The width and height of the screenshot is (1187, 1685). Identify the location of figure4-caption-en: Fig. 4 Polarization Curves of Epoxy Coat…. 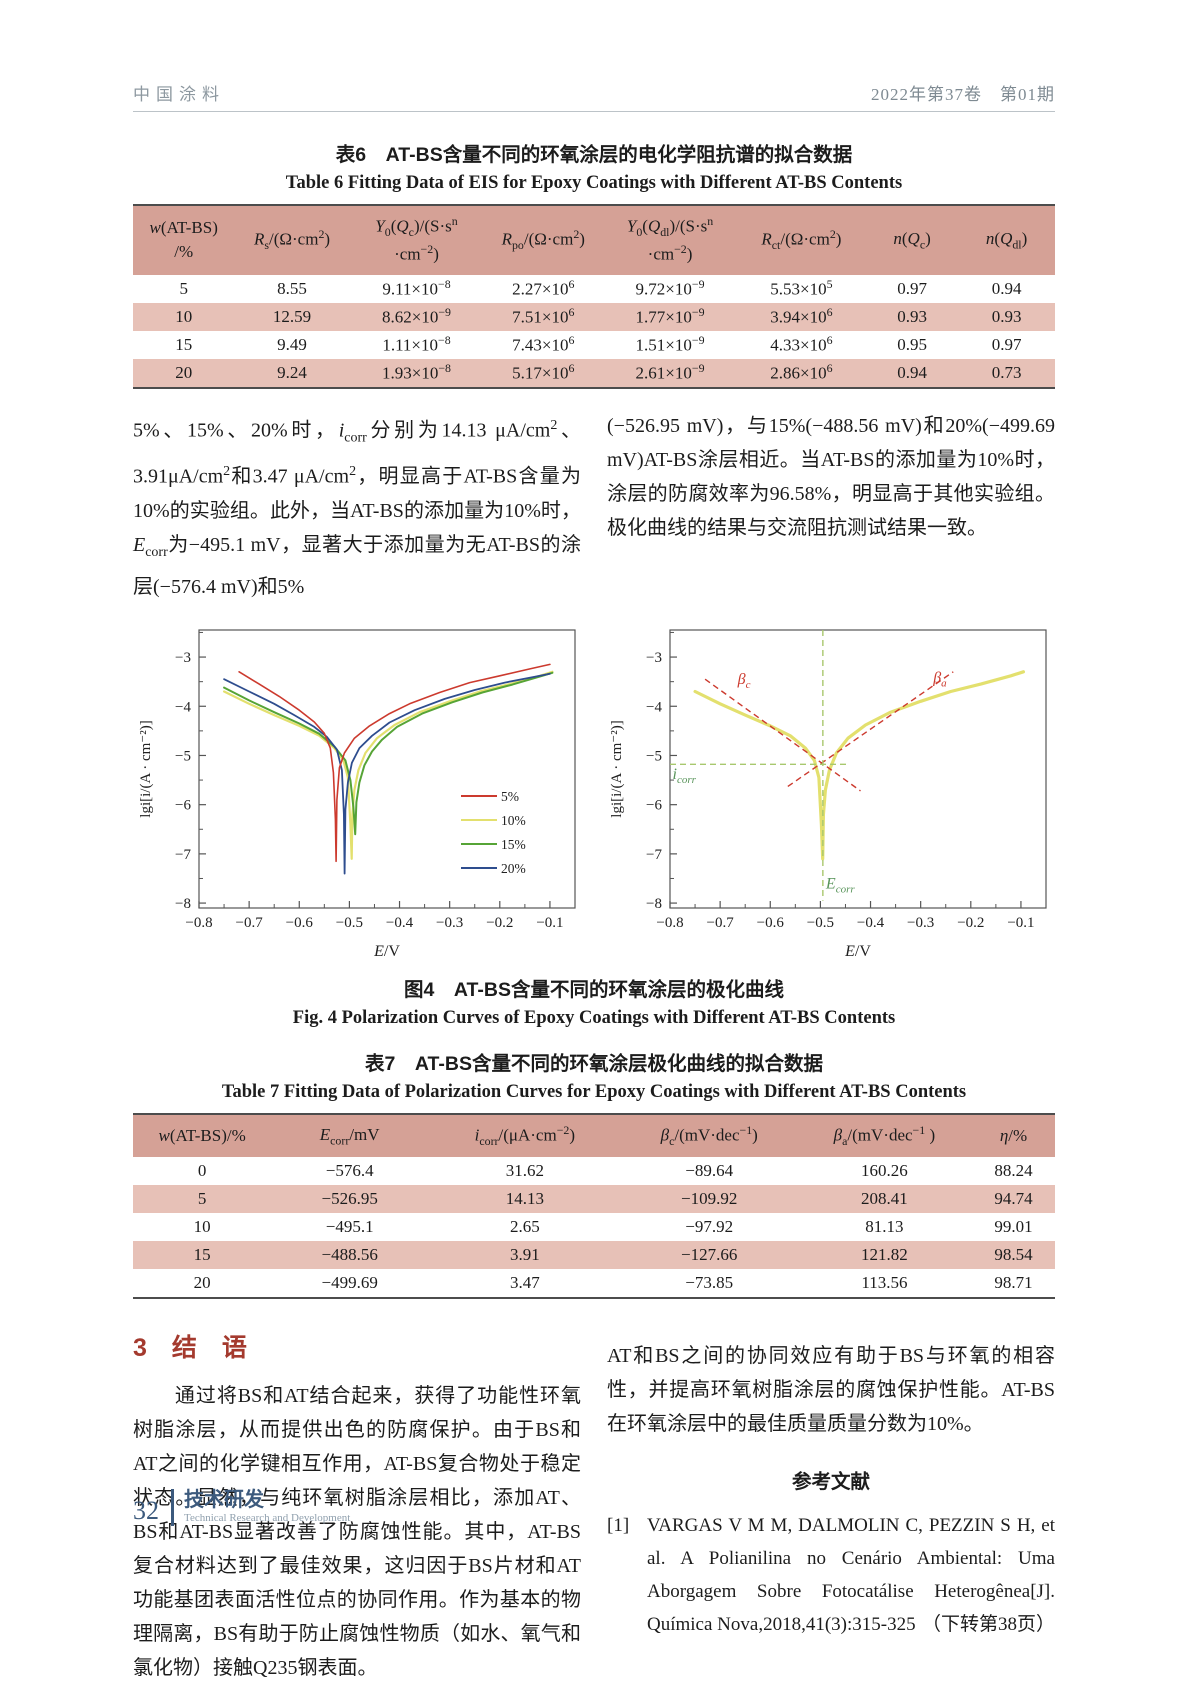
(594, 1017).